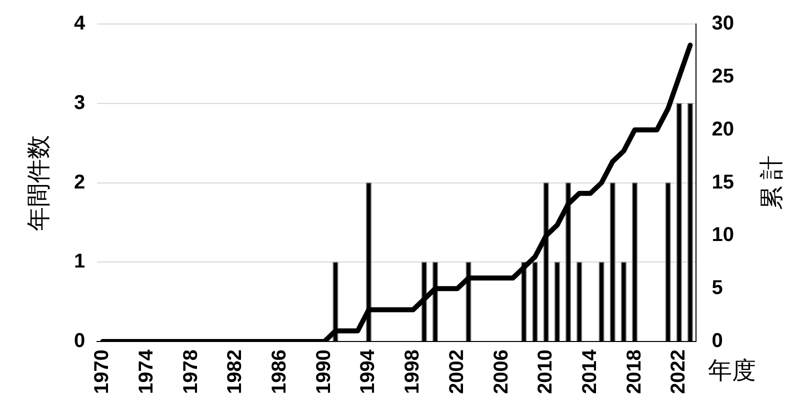  Describe the element at coordinates (589, 371) in the screenshot. I see `x-tick-label: 2014` at that location.